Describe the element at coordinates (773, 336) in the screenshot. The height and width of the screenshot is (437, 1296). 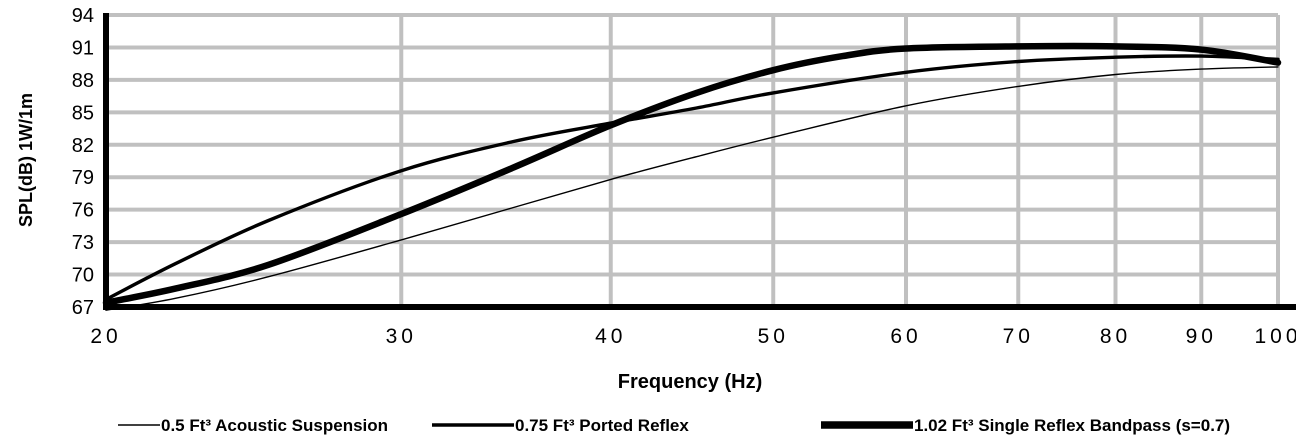
I see `x-tick-label: 50` at that location.